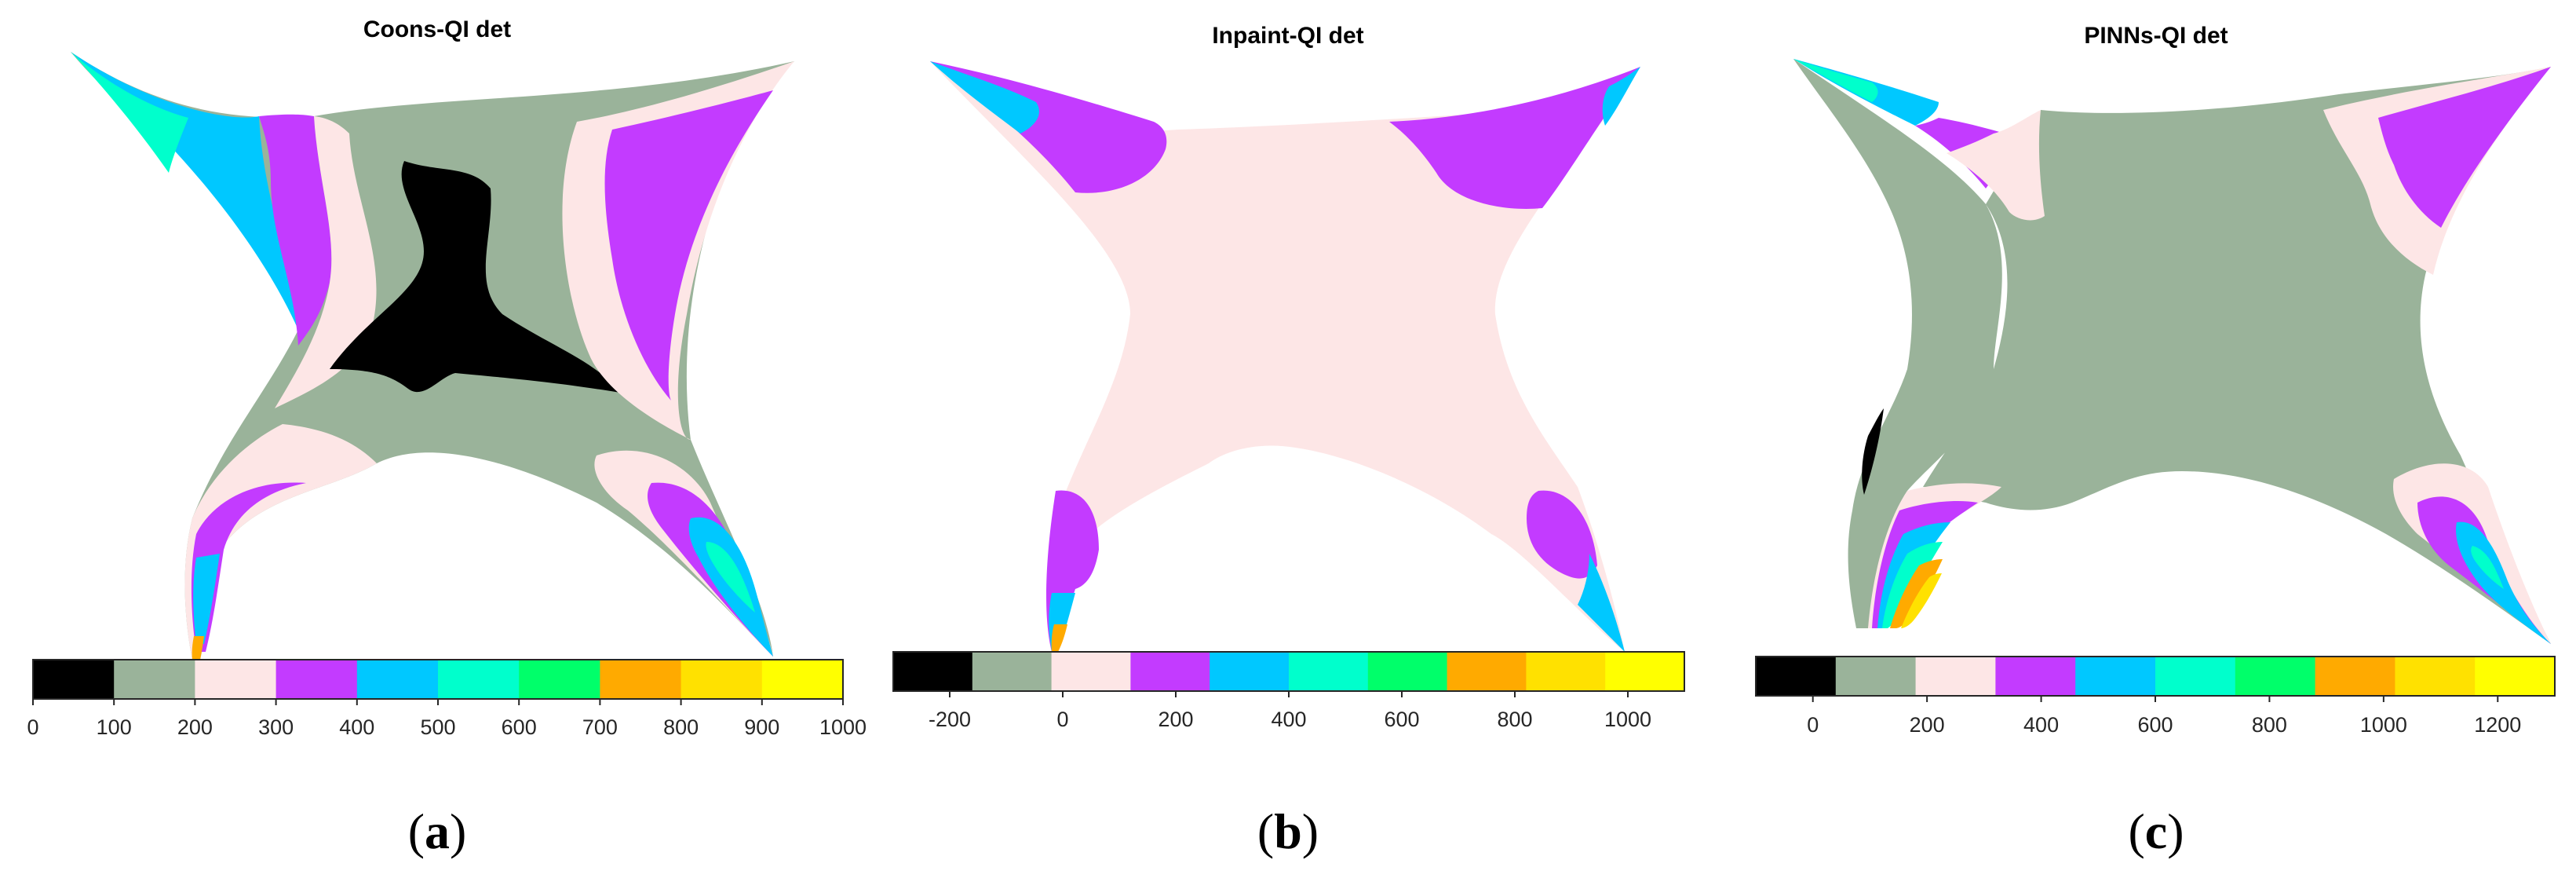 This screenshot has height=878, width=2576. Describe the element at coordinates (730, 577) in the screenshot. I see `panel-a-rleg-teal` at that location.